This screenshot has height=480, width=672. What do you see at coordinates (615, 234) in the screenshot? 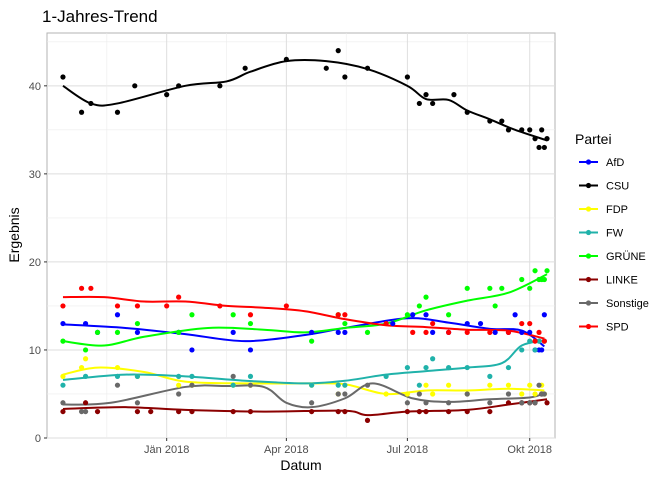
I see `legend-label: FW` at bounding box center [615, 234].